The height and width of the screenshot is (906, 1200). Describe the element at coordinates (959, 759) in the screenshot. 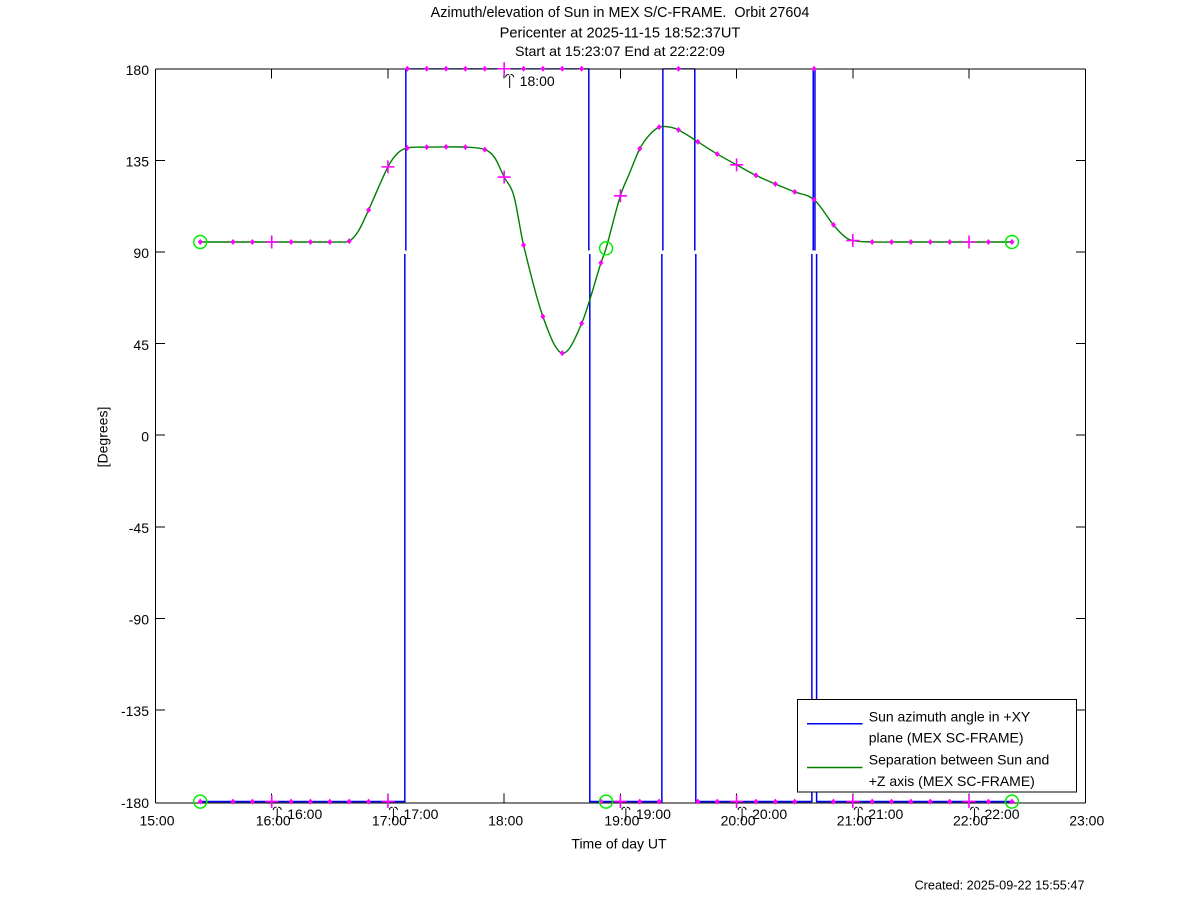

I see `svg-text: Separation between Sun and` at that location.